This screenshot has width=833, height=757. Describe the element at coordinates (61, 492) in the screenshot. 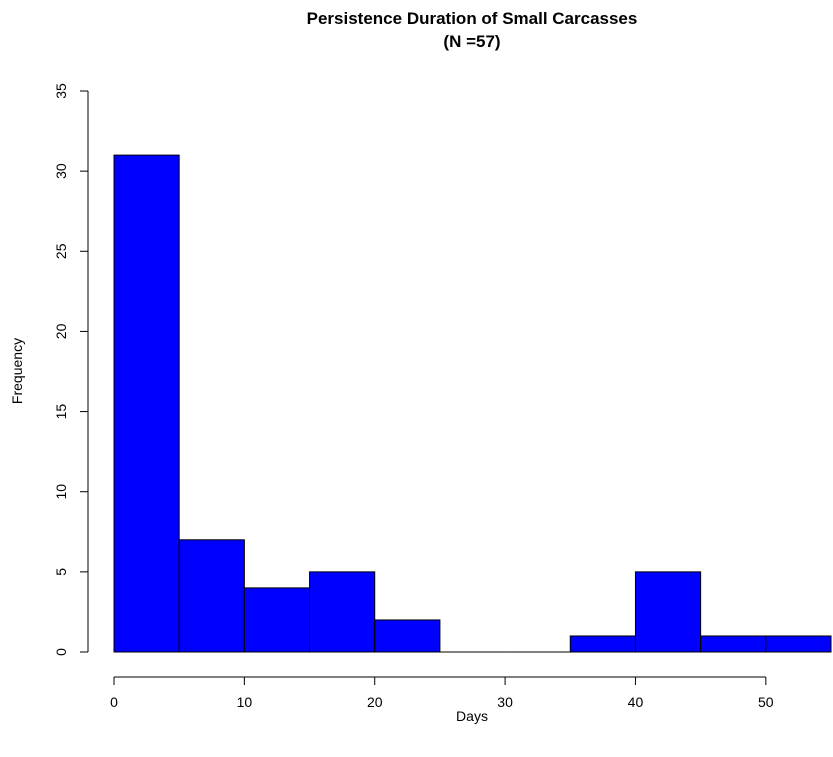

I see `y-tick-label: 10` at that location.